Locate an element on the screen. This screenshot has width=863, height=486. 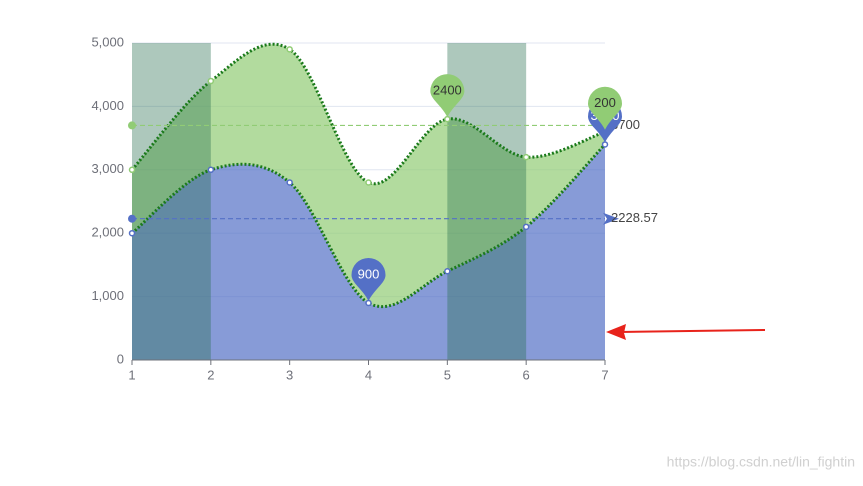
pin-label: 2400 is located at coordinates (447, 90).